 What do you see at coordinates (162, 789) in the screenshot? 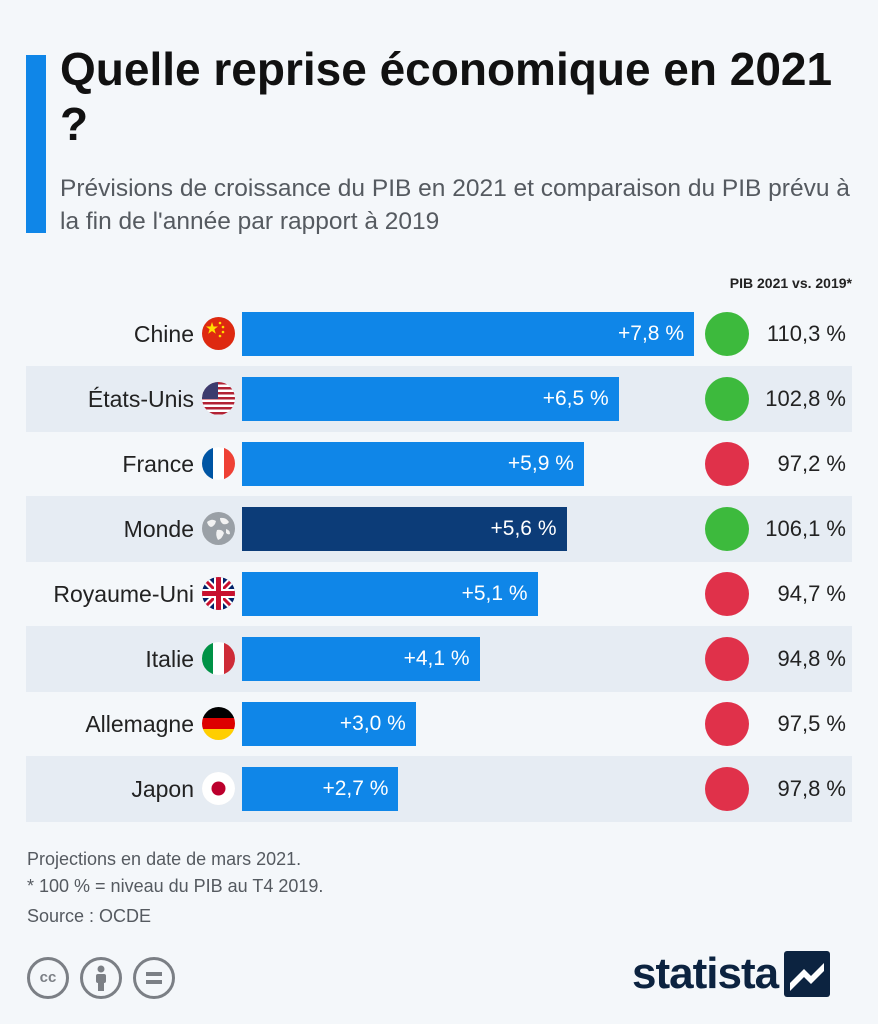
I see `category-label: Japon` at bounding box center [162, 789].